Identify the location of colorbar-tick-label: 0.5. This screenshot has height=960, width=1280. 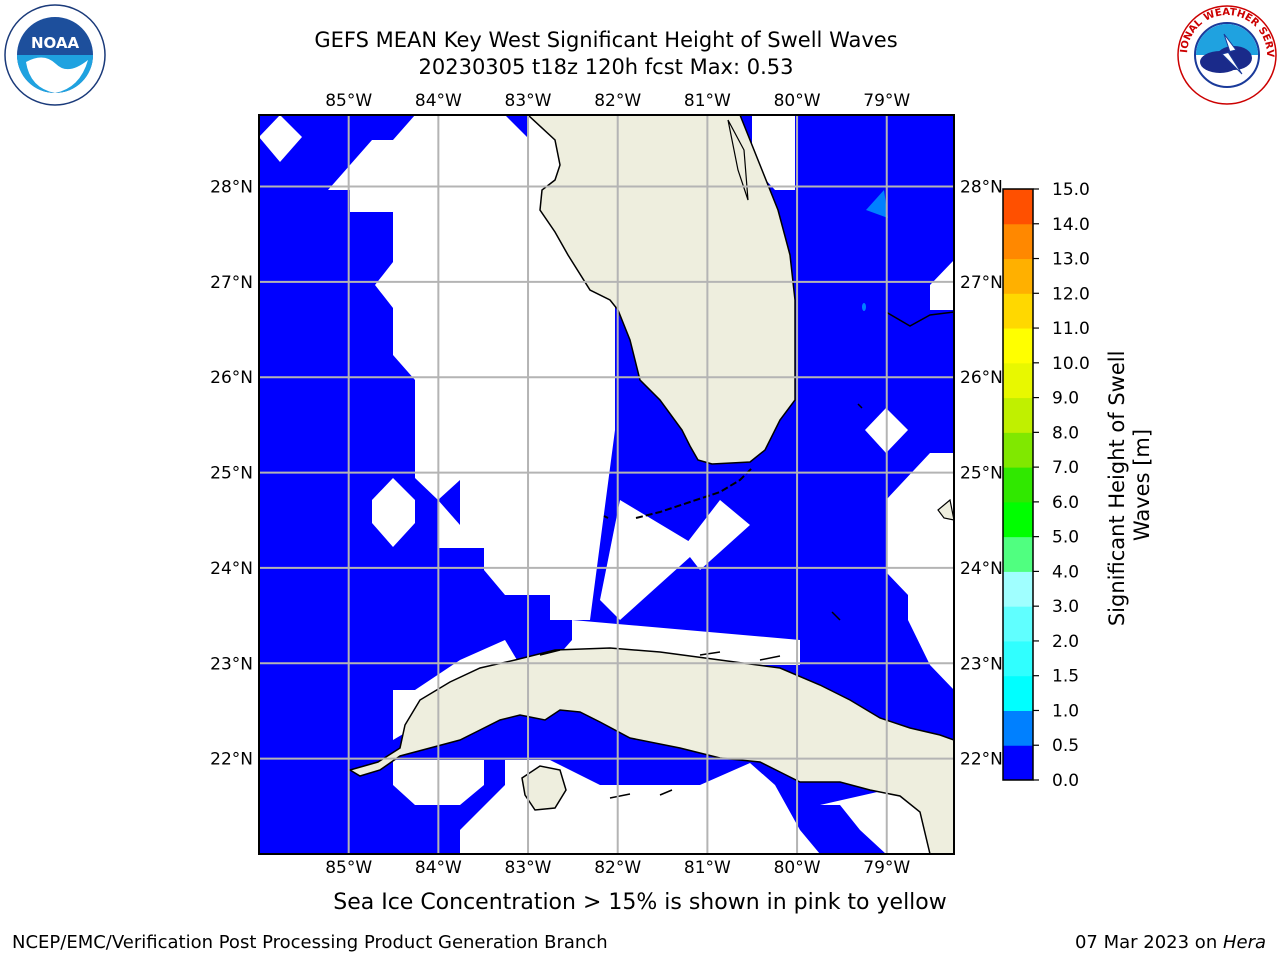
(1065, 746).